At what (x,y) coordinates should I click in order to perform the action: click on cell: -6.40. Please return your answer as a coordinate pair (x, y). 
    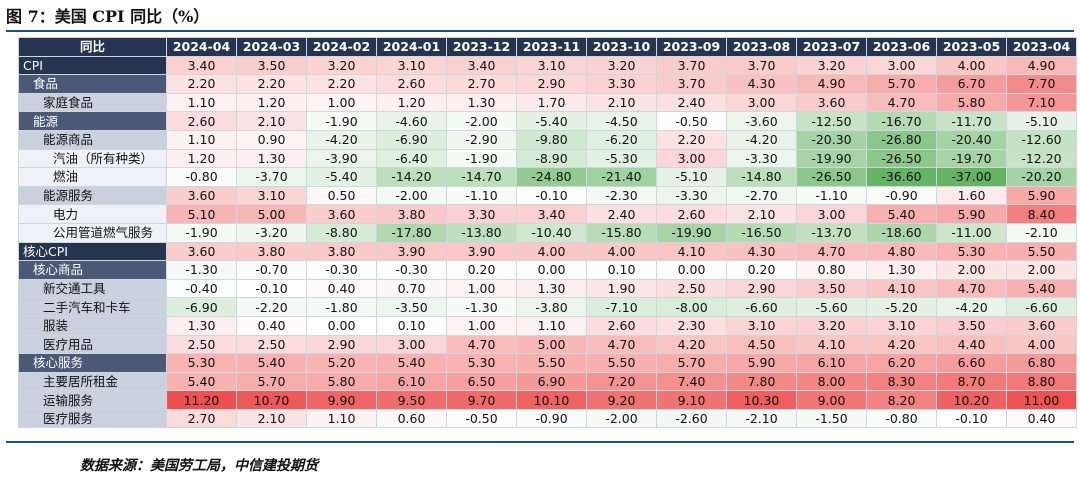
    Looking at the image, I should click on (411, 158).